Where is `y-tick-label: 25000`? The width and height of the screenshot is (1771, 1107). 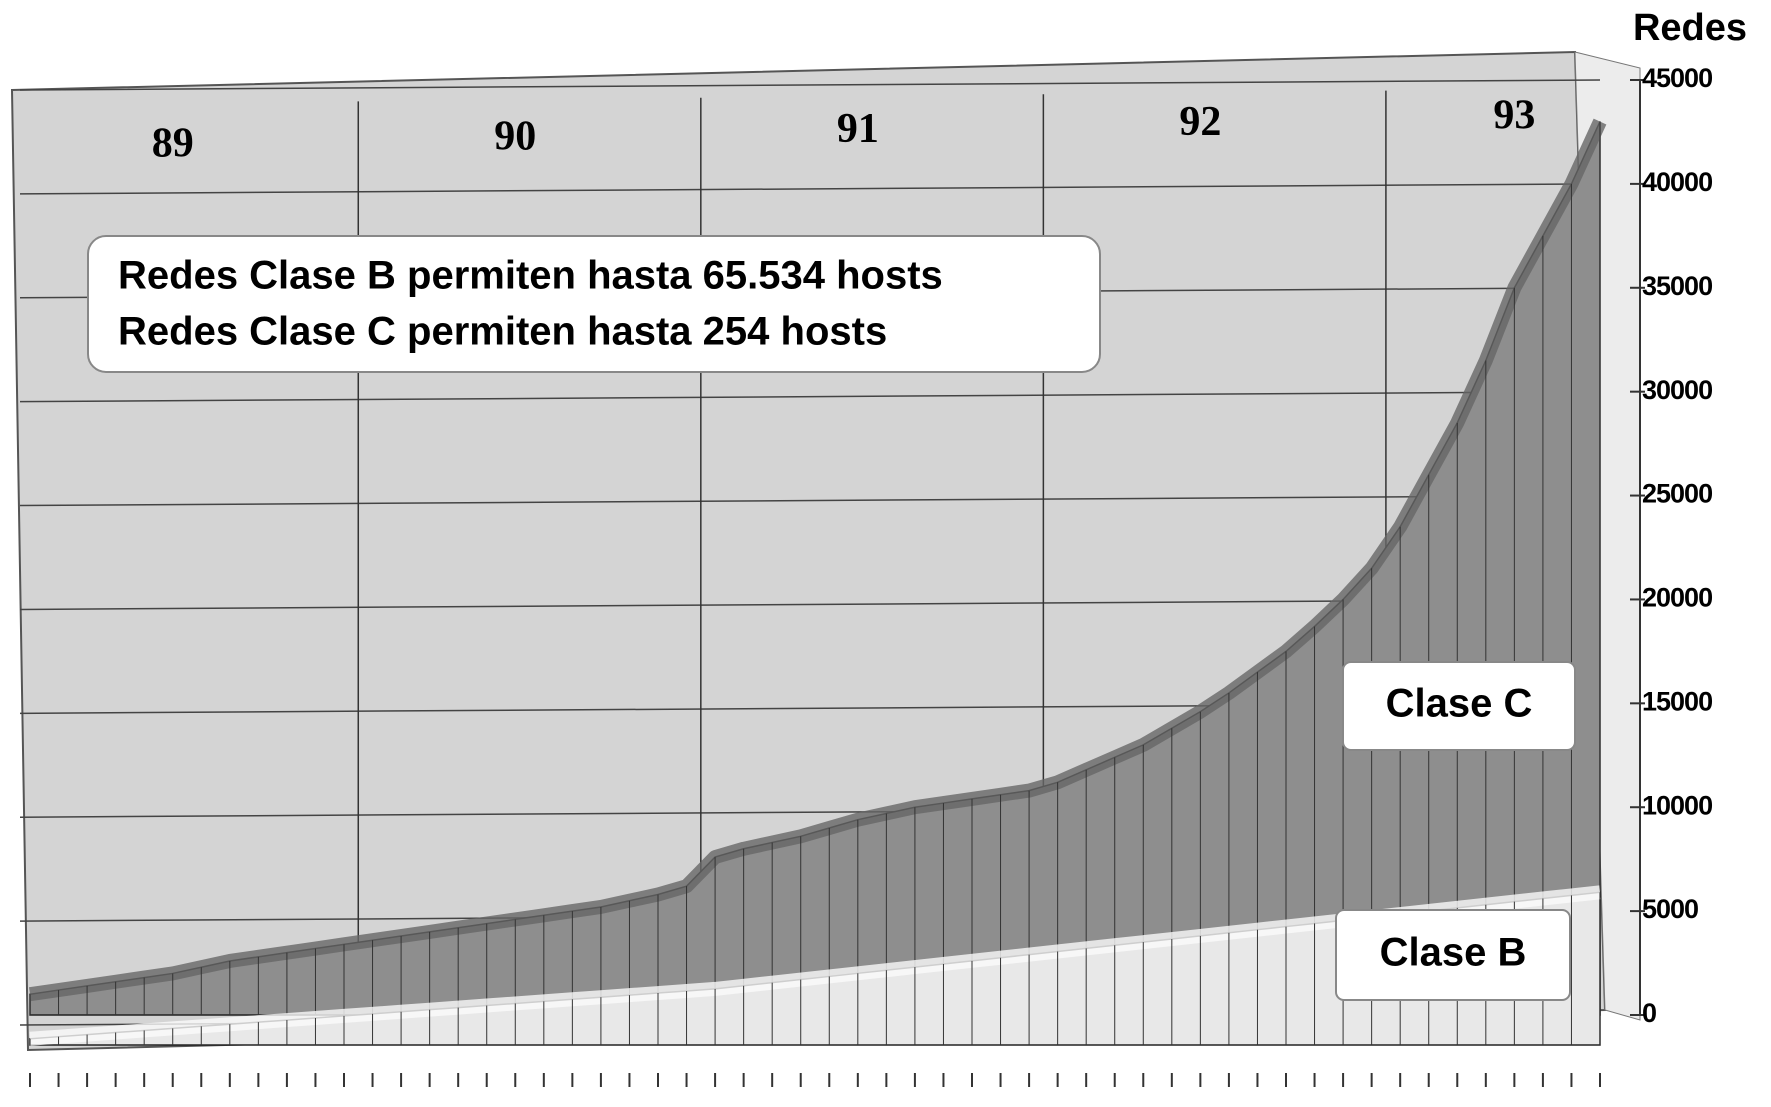
y-tick-label: 25000 is located at coordinates (1677, 494).